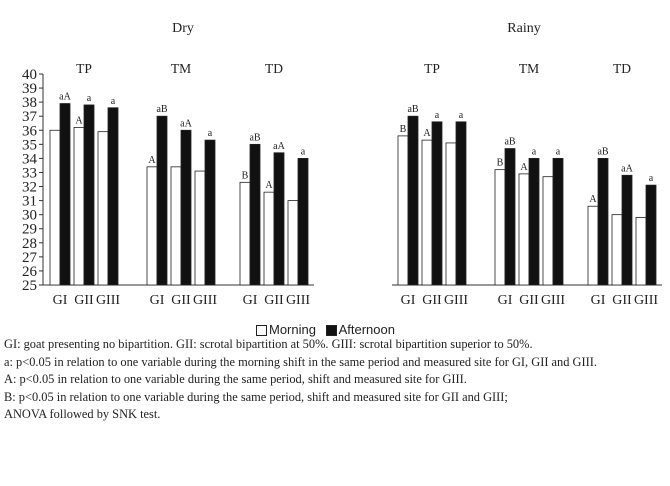  Describe the element at coordinates (30, 131) in the screenshot. I see `y-tick-label: 36` at that location.